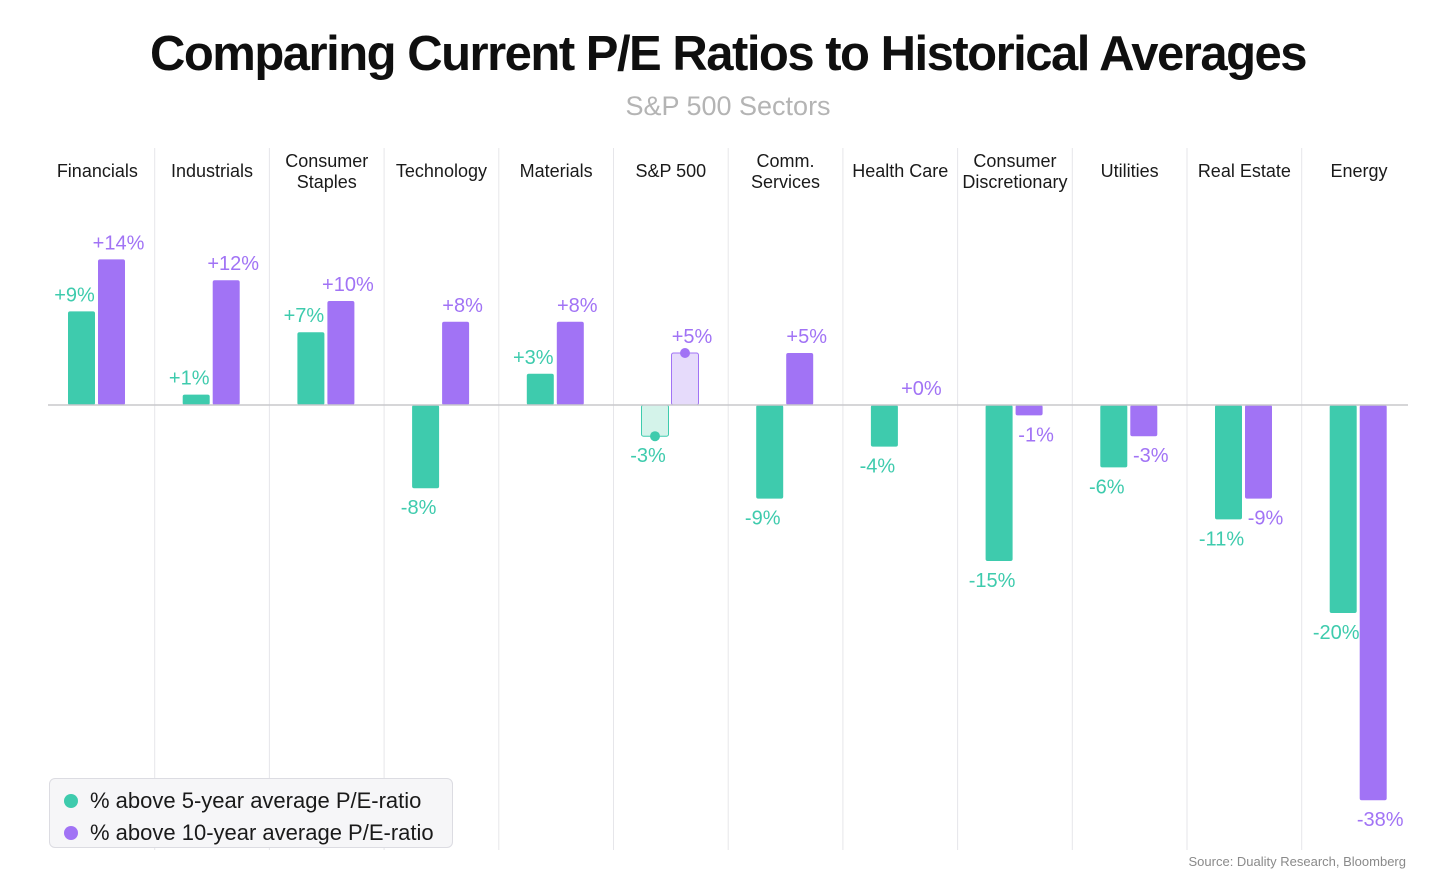  I want to click on legend-item-five-year: % above 5-year average P/E-ratio, so click(258, 801).